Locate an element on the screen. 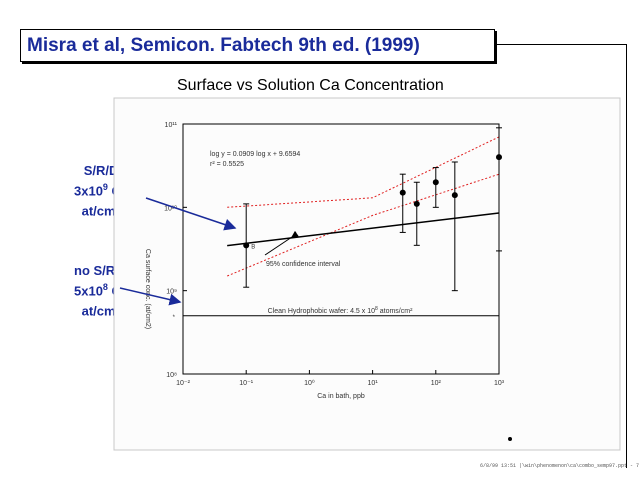 The width and height of the screenshot is (640, 480). y-tick-label: 10¹⁰ is located at coordinates (170, 208).